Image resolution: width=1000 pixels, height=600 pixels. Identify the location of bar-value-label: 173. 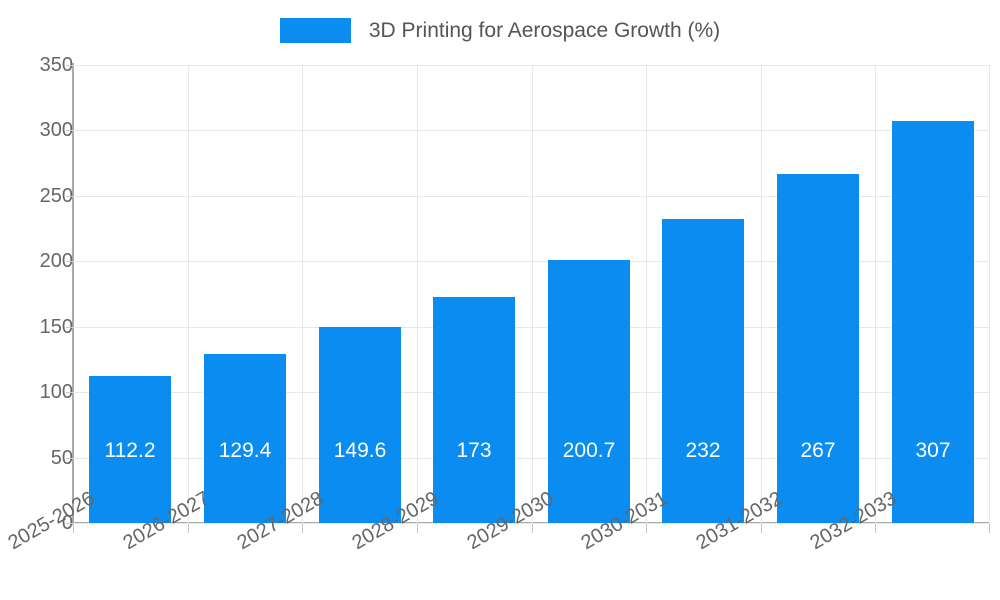
(474, 450).